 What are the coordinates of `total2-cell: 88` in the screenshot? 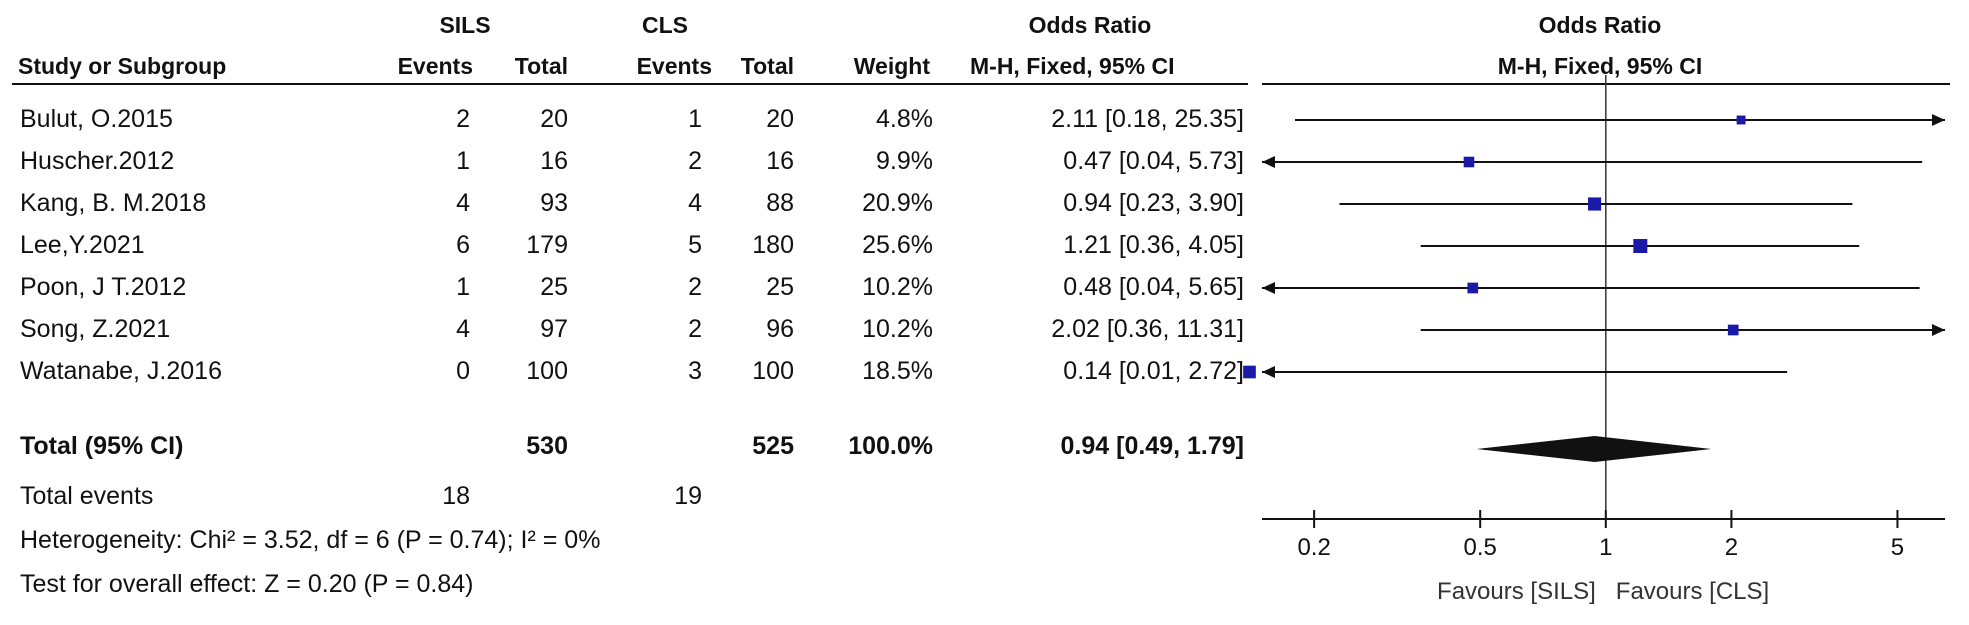 It's located at (780, 203).